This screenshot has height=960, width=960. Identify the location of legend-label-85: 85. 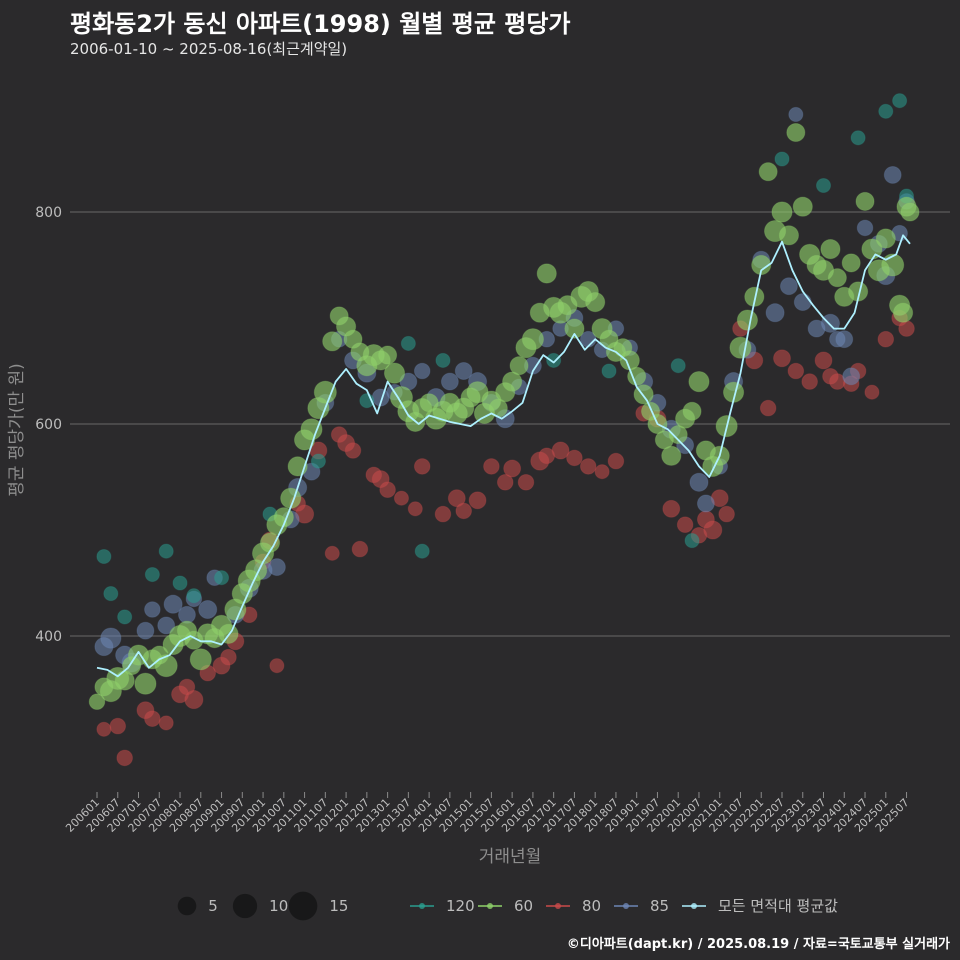
(659, 906).